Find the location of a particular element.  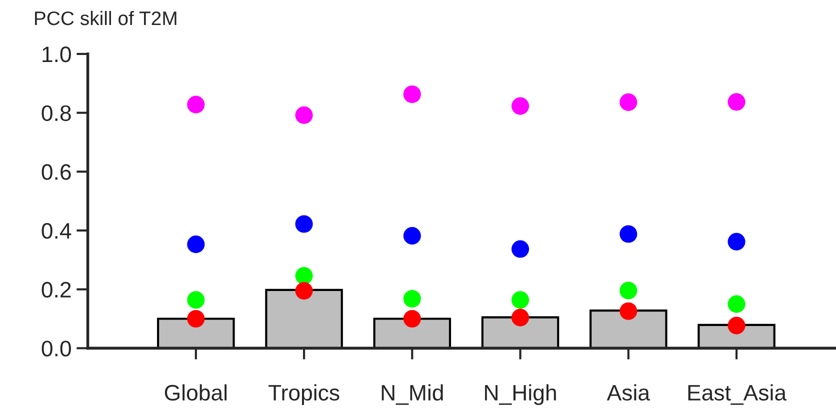

y-tick-label: 0.6 is located at coordinates (56, 172).